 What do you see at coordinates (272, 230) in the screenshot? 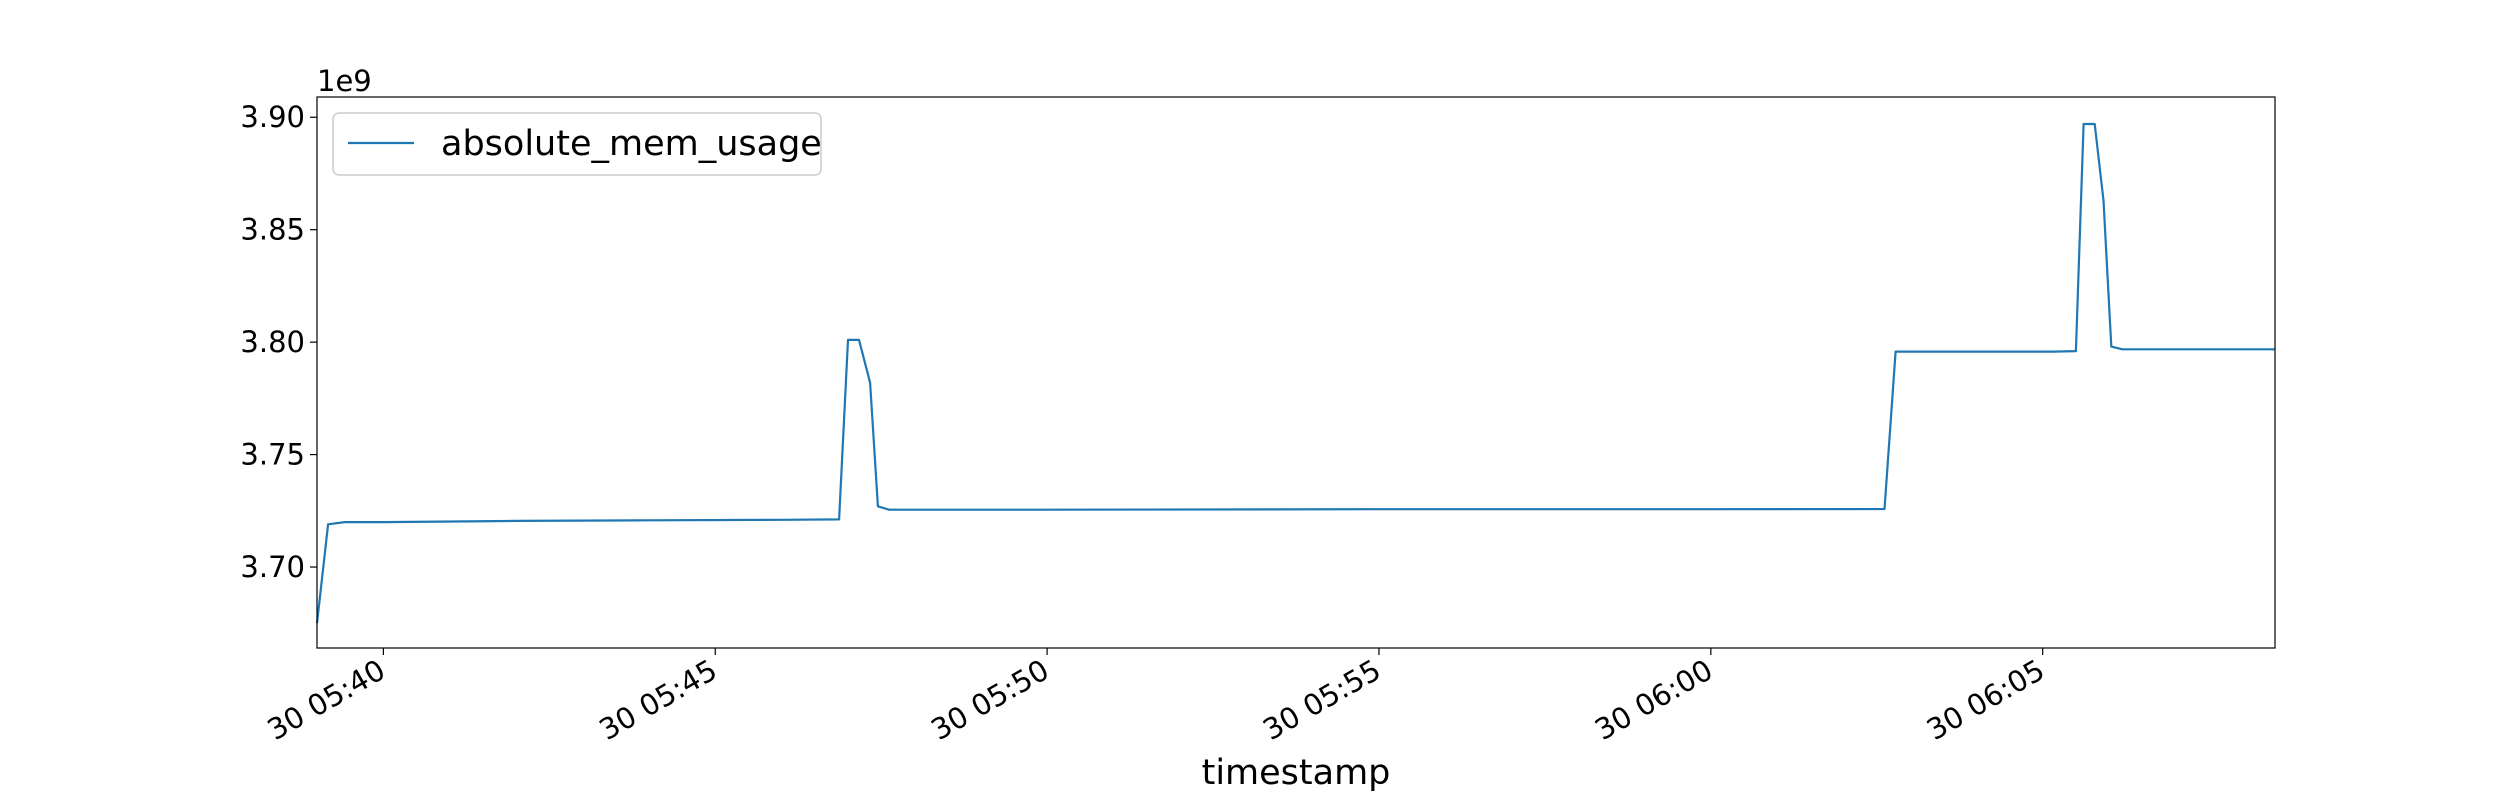
I see `y-tick-label: 3.85` at bounding box center [272, 230].